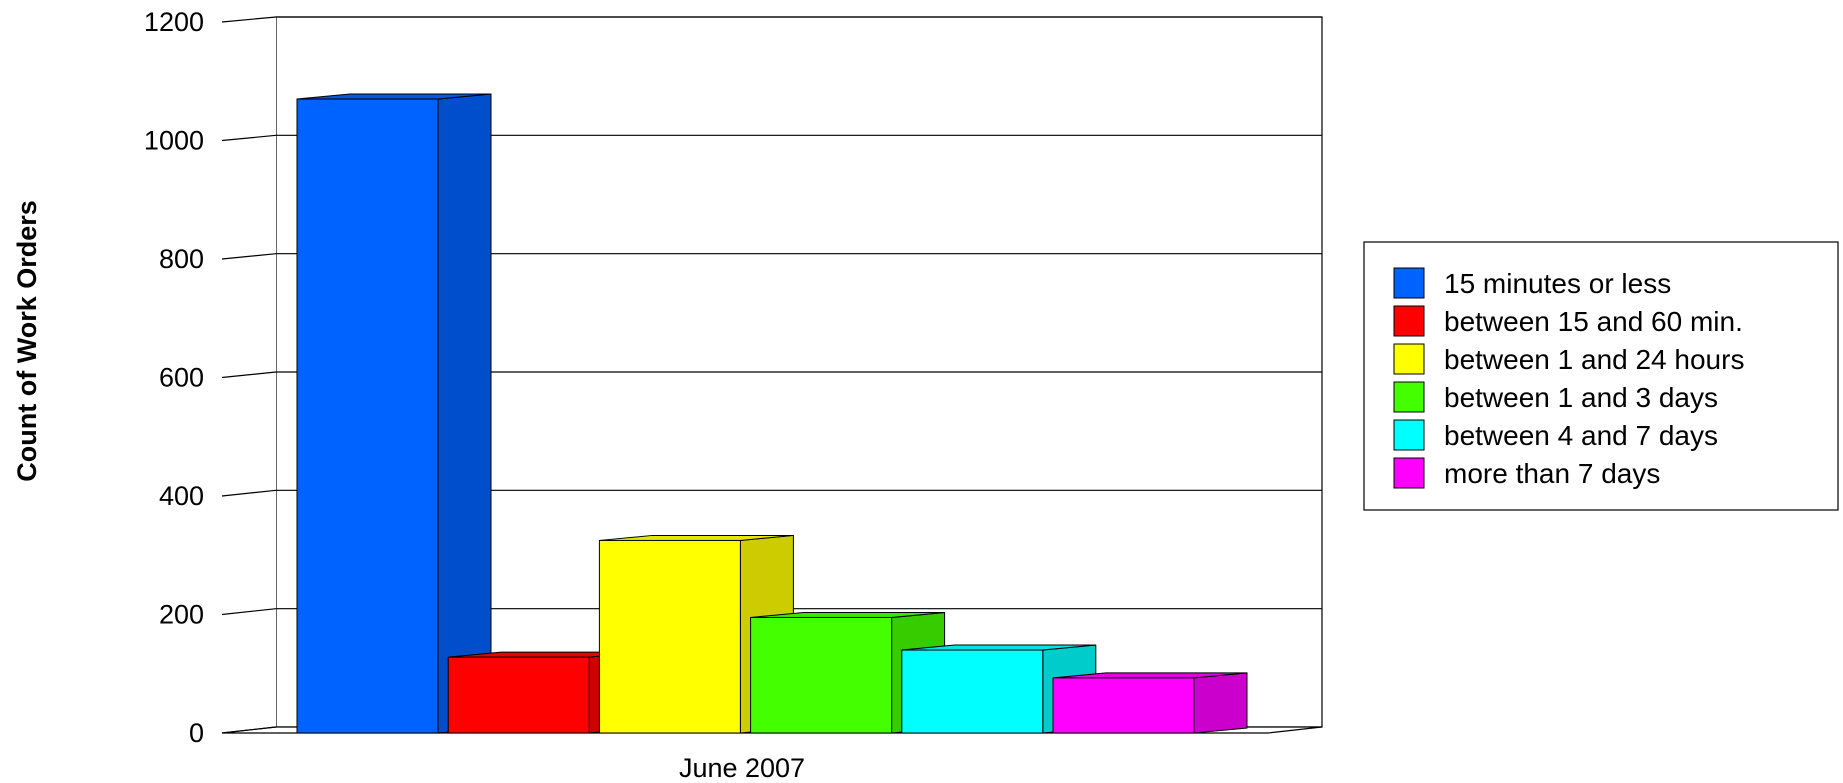  I want to click on legend-item: between 15 and 60 min., so click(1568, 321).